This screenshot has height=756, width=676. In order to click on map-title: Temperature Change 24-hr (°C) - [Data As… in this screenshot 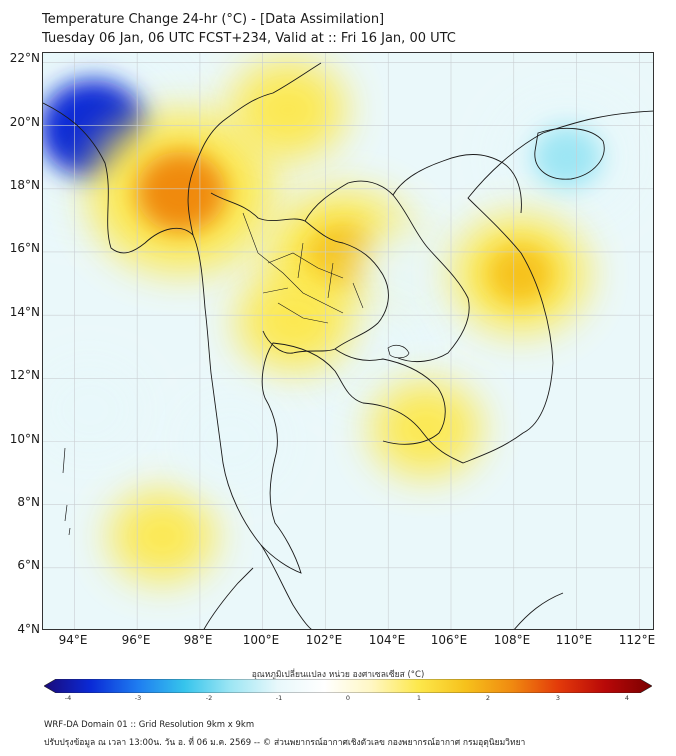, I will do `click(213, 19)`.